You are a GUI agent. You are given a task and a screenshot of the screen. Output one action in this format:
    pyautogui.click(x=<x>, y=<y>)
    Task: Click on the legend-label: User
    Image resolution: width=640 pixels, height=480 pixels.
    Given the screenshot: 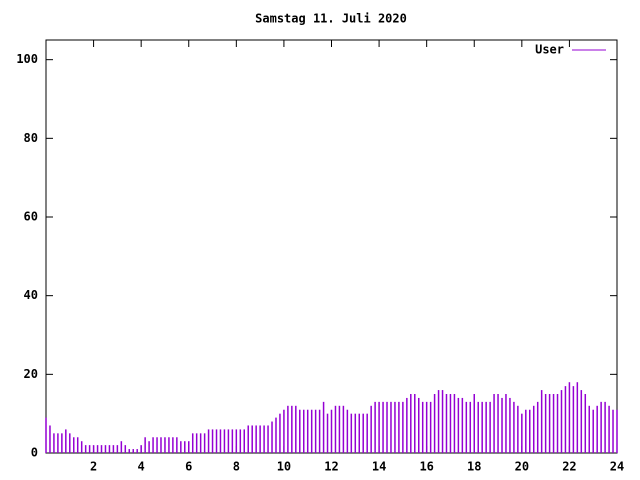 What is the action you would take?
    pyautogui.click(x=549, y=50)
    